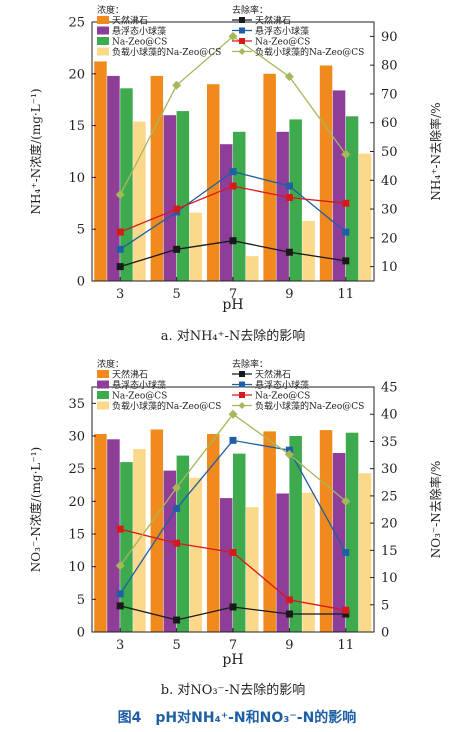 The height and width of the screenshot is (732, 474). What do you see at coordinates (389, 388) in the screenshot?
I see `y-right-tick-label: 45` at bounding box center [389, 388].